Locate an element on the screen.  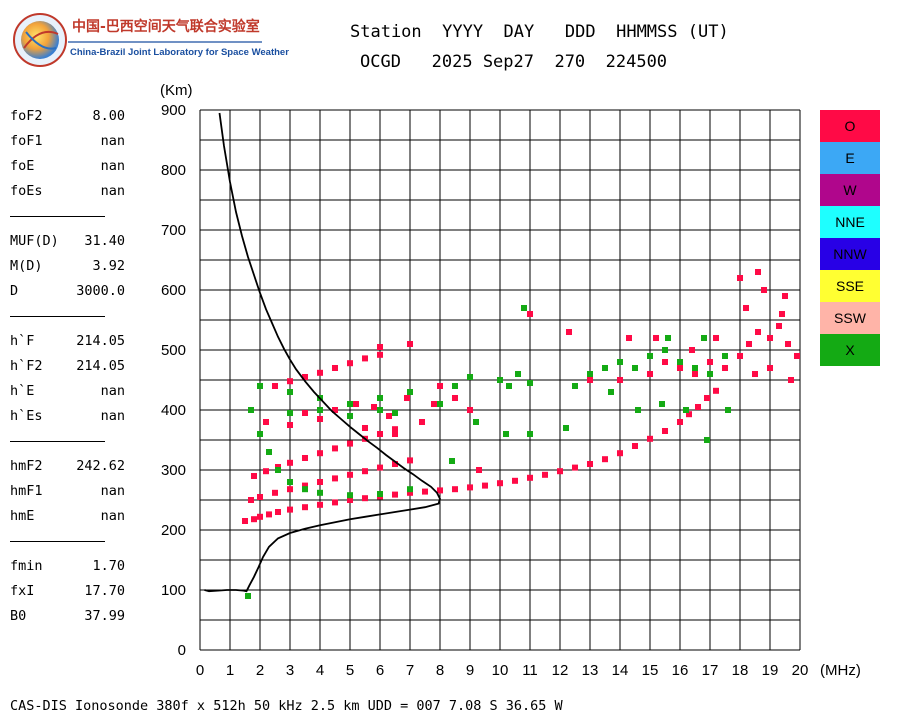
x-tick-label: 10 is located at coordinates (500, 670).